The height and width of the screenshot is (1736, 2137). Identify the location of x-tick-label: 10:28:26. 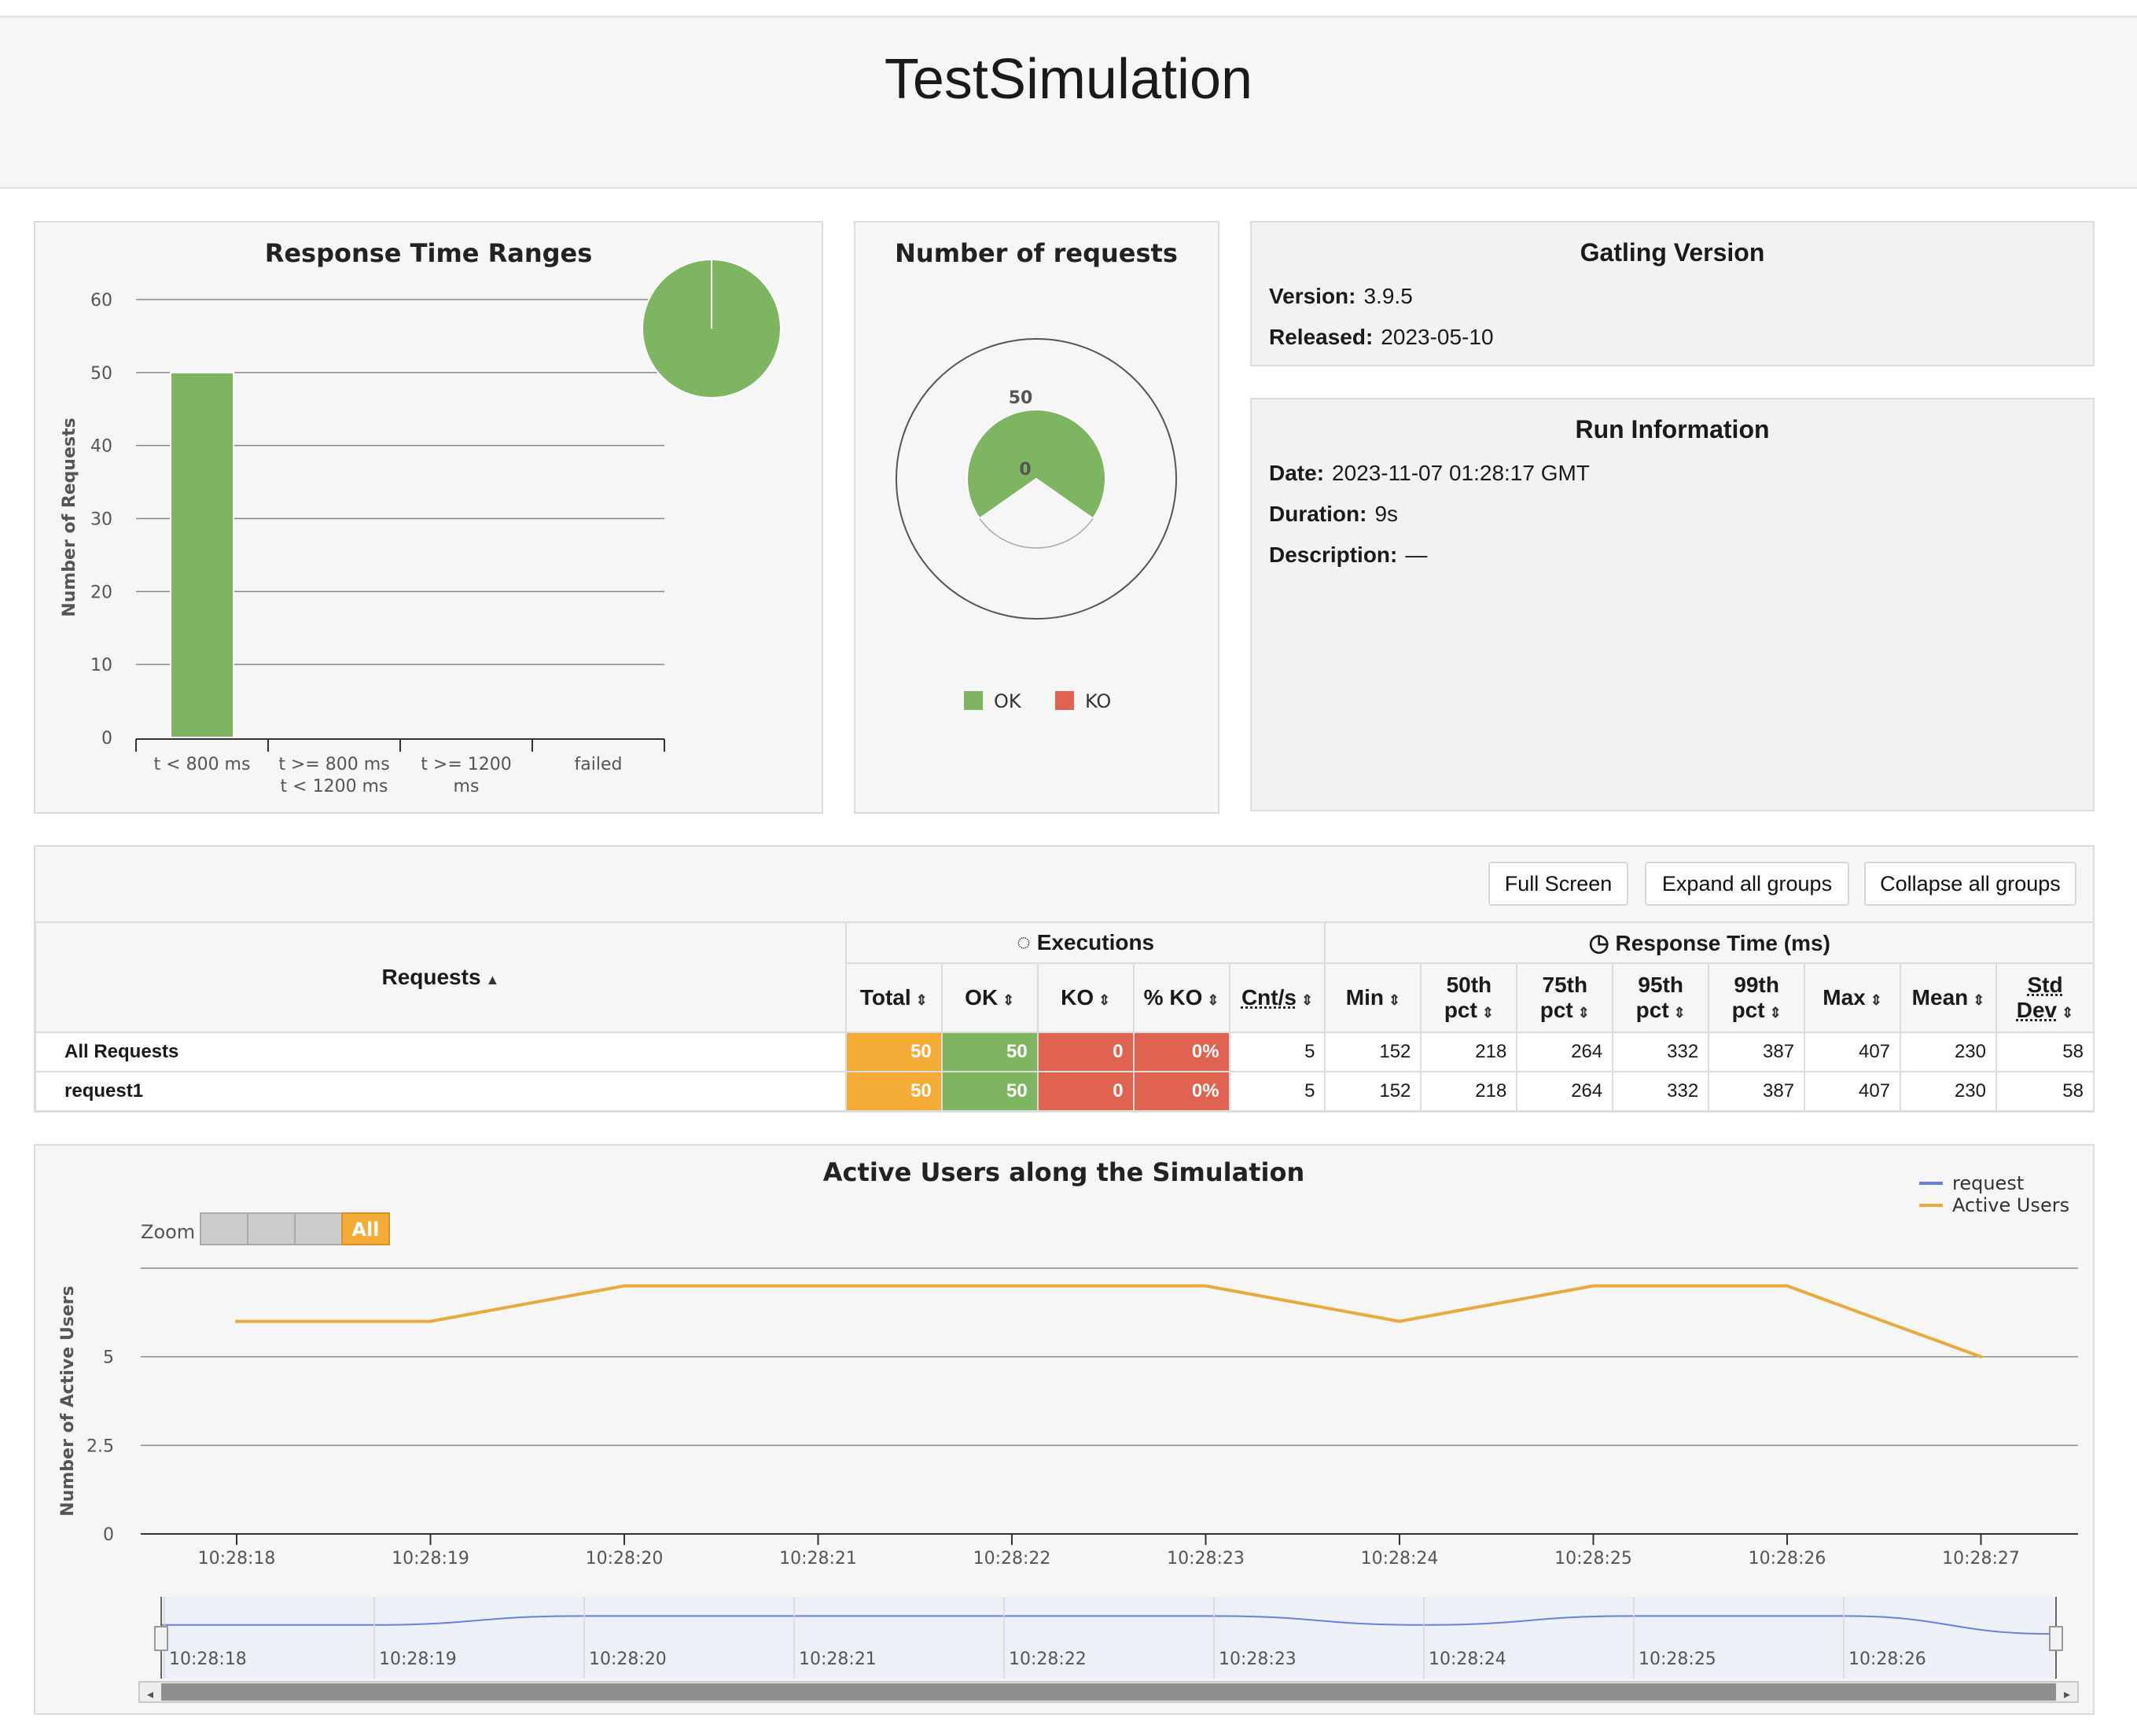
(1788, 1559).